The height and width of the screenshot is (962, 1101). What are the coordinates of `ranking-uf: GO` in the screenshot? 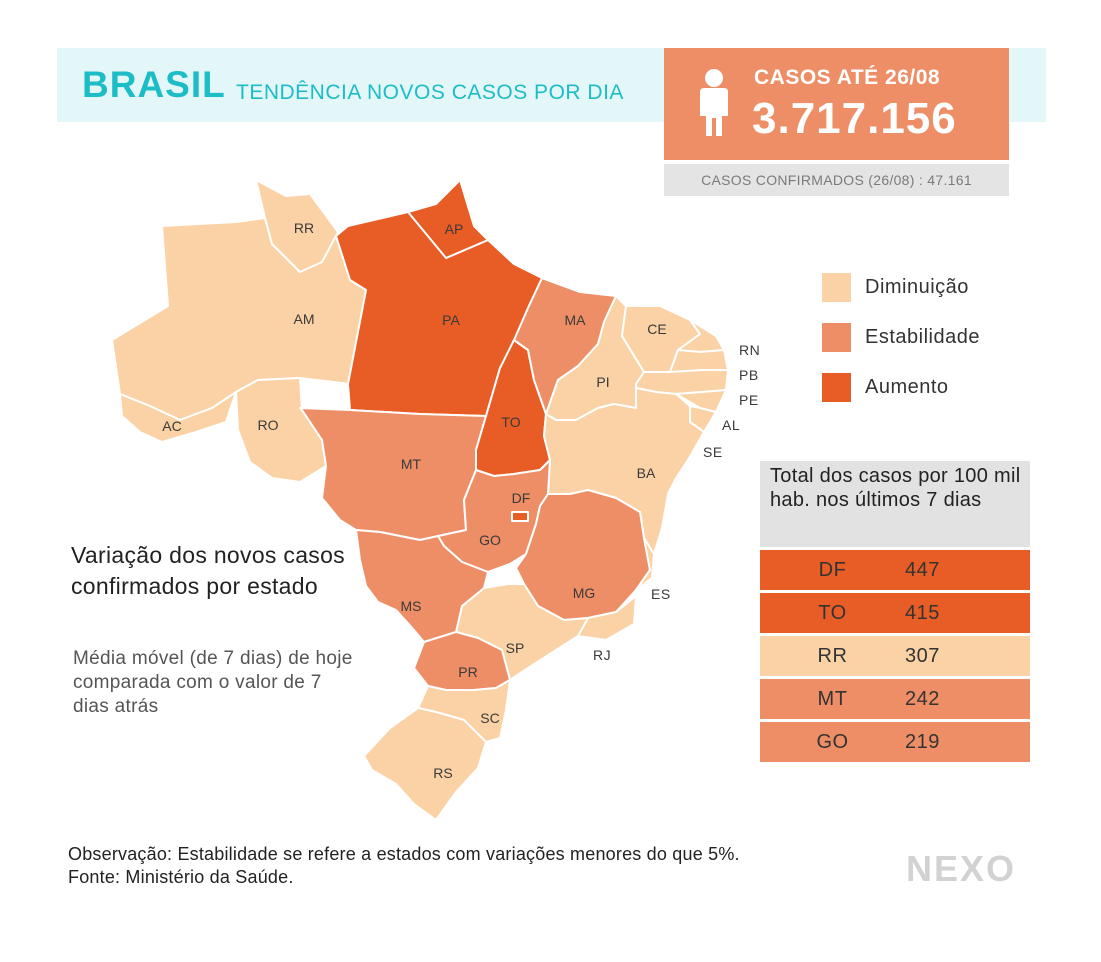 It's located at (832, 741).